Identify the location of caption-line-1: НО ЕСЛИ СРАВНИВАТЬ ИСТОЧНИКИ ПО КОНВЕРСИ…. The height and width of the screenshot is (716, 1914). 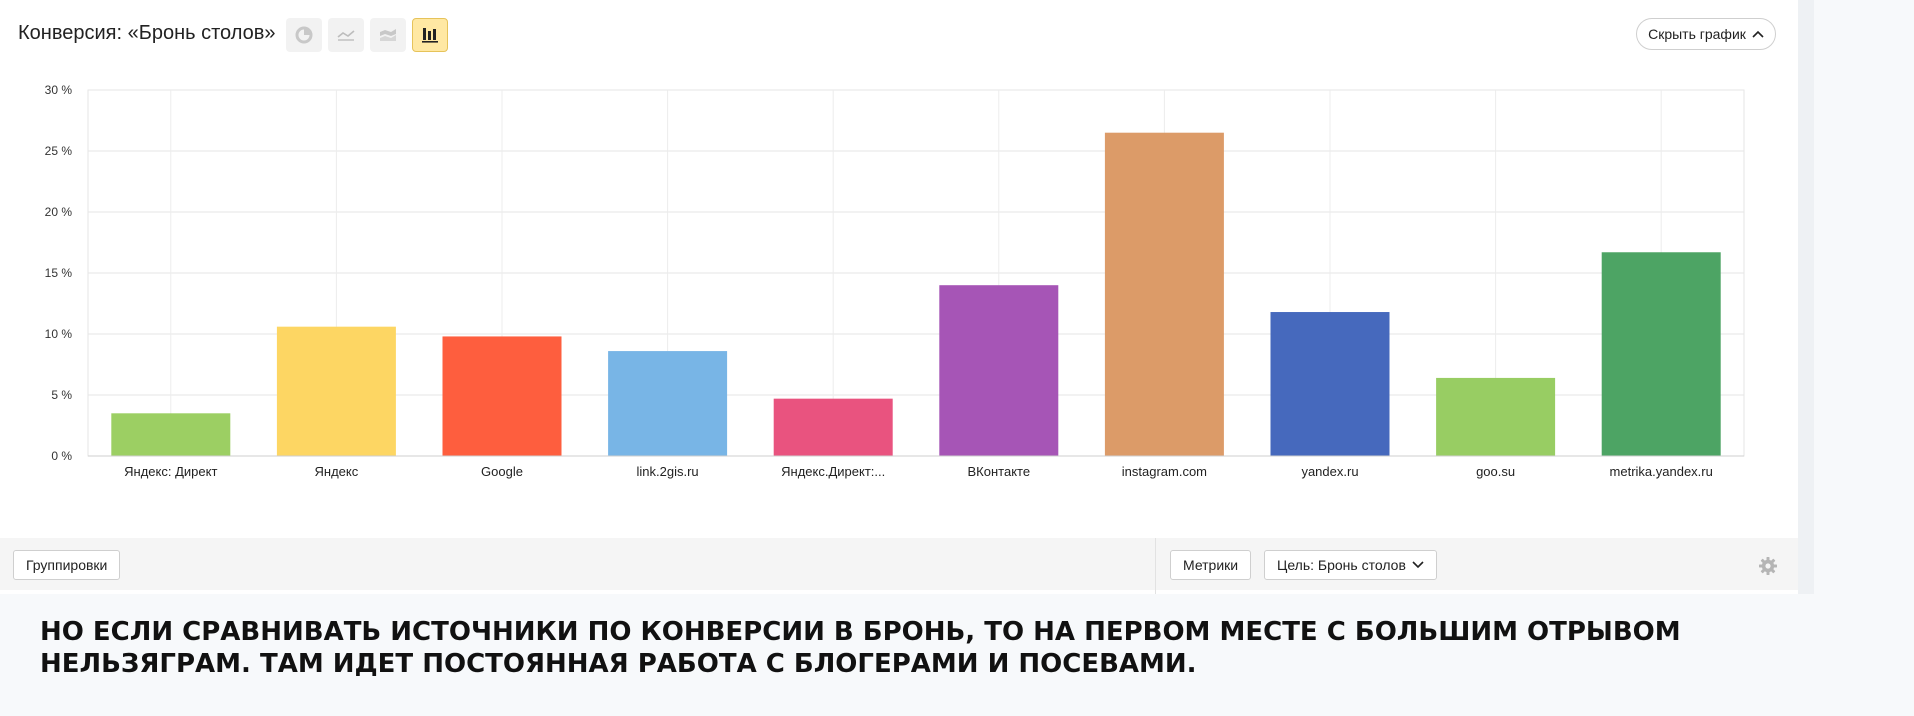
(860, 632).